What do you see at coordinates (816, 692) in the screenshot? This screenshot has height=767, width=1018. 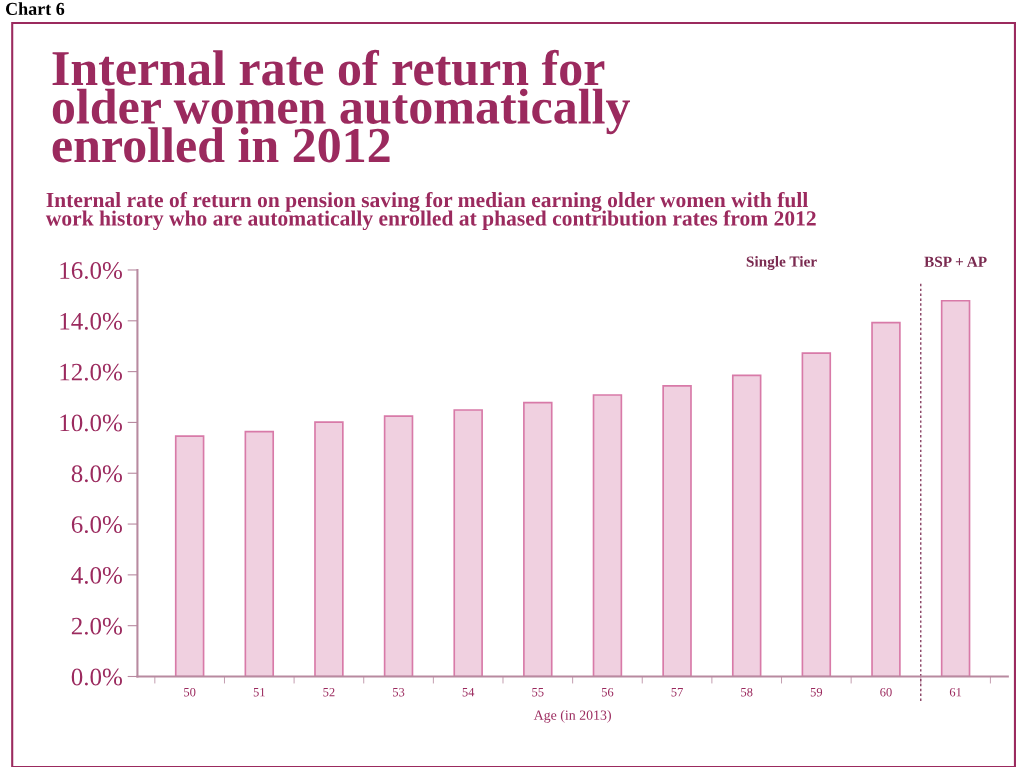 I see `x-tick-label: 59` at bounding box center [816, 692].